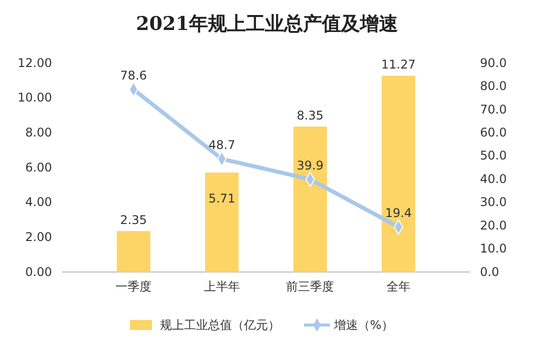 This screenshot has width=535, height=350. What do you see at coordinates (38, 133) in the screenshot?
I see `y-tick-label: 8.00` at bounding box center [38, 133].